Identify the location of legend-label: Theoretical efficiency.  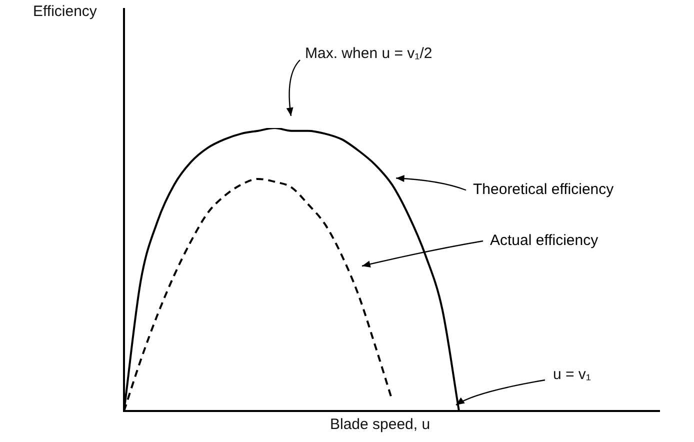
(543, 189).